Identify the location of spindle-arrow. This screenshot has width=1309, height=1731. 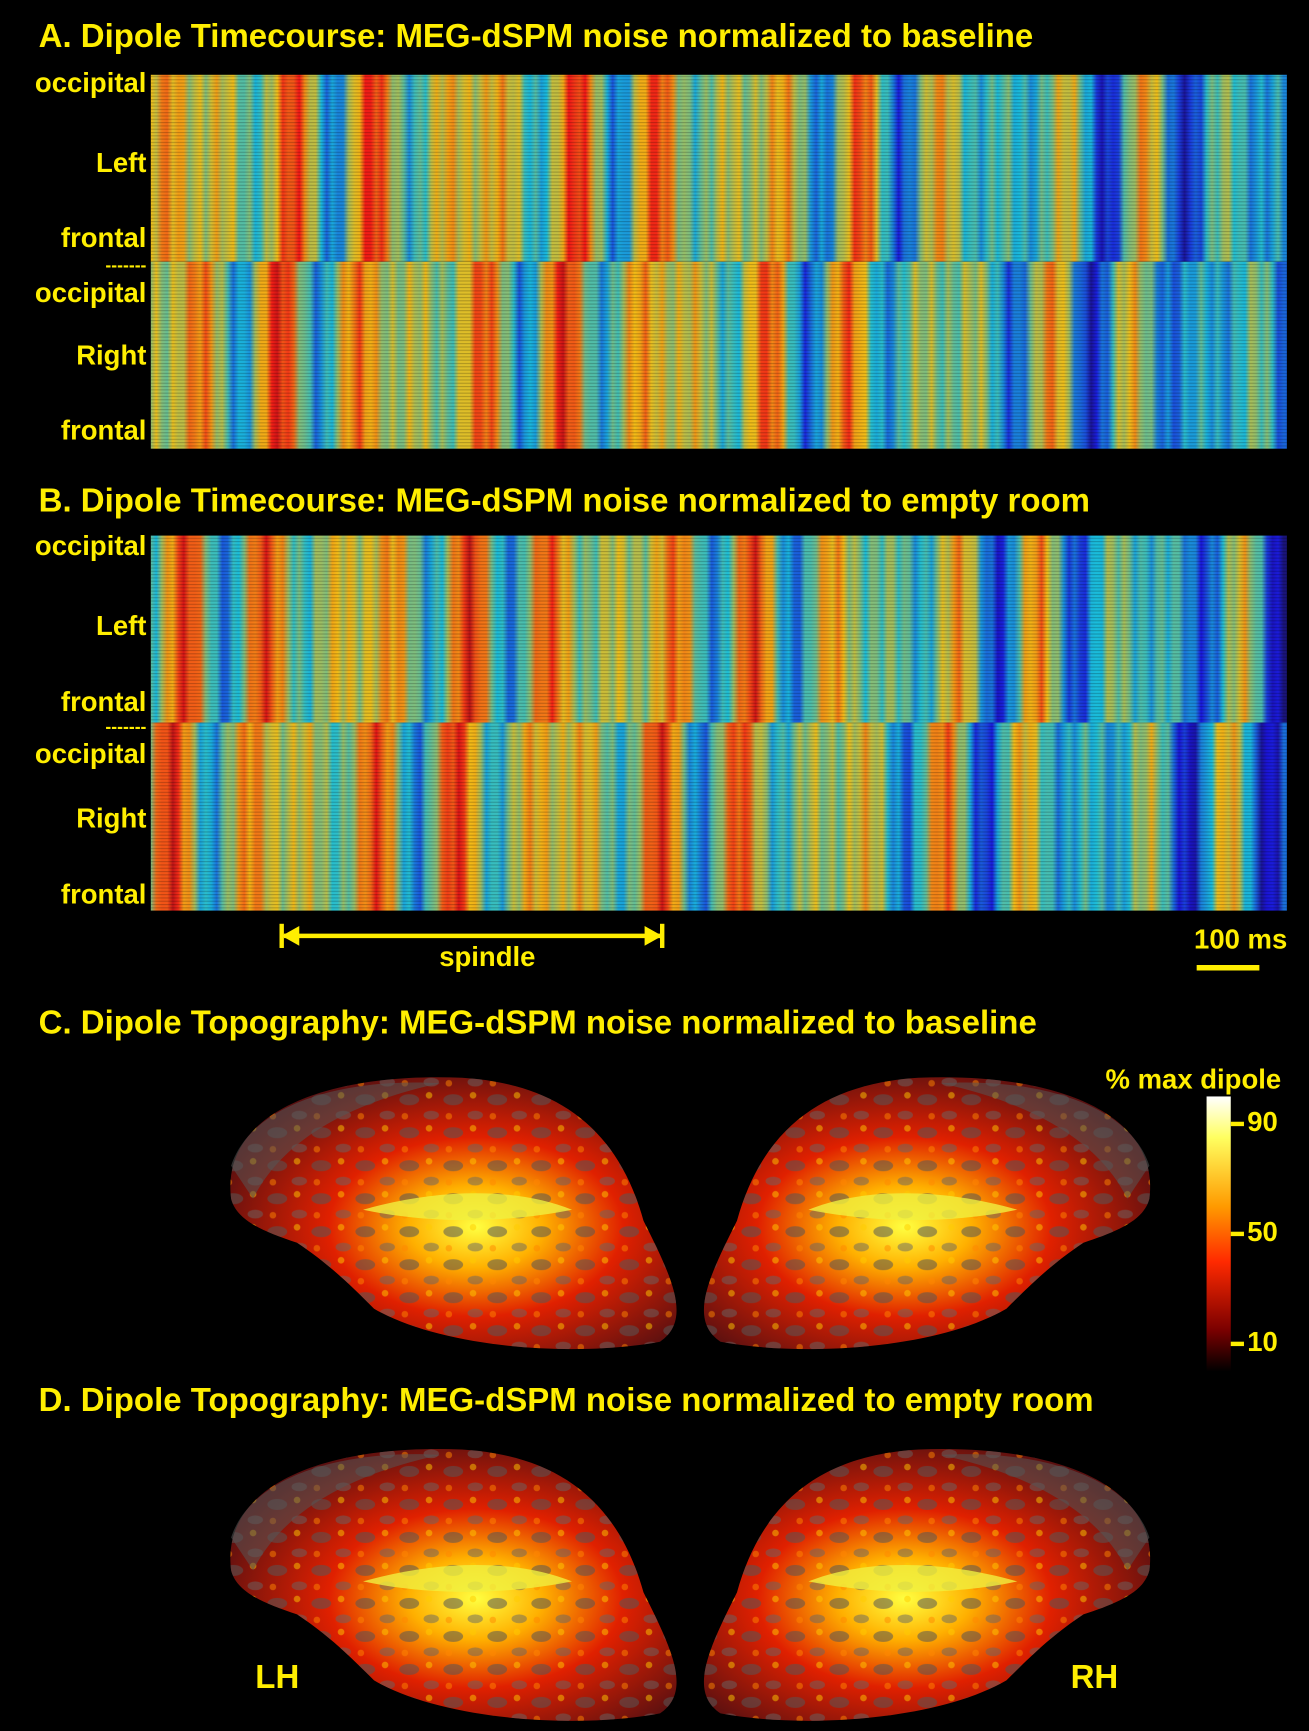
(472, 935).